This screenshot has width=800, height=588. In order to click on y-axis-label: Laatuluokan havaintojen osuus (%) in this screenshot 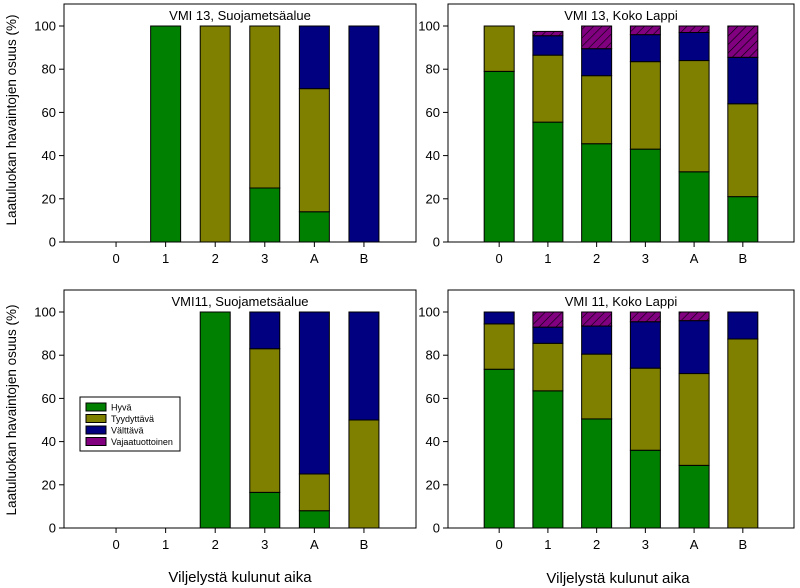, I will do `click(11, 120)`.